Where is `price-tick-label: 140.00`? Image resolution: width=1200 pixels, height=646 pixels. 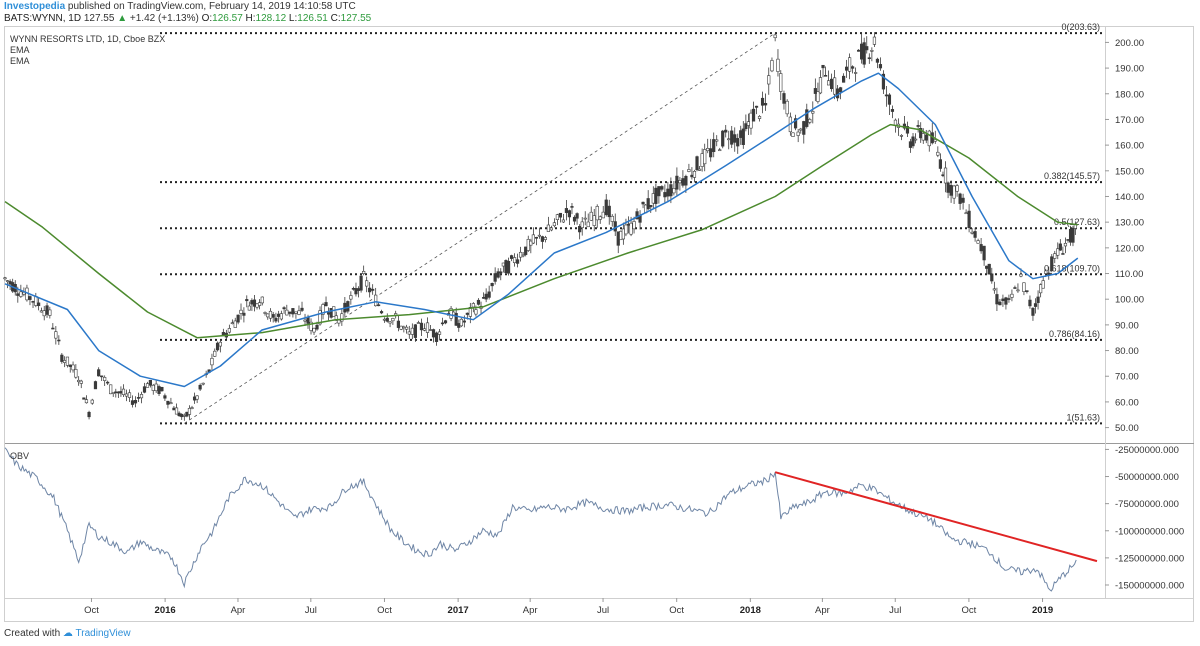 price-tick-label: 140.00 is located at coordinates (1129, 197).